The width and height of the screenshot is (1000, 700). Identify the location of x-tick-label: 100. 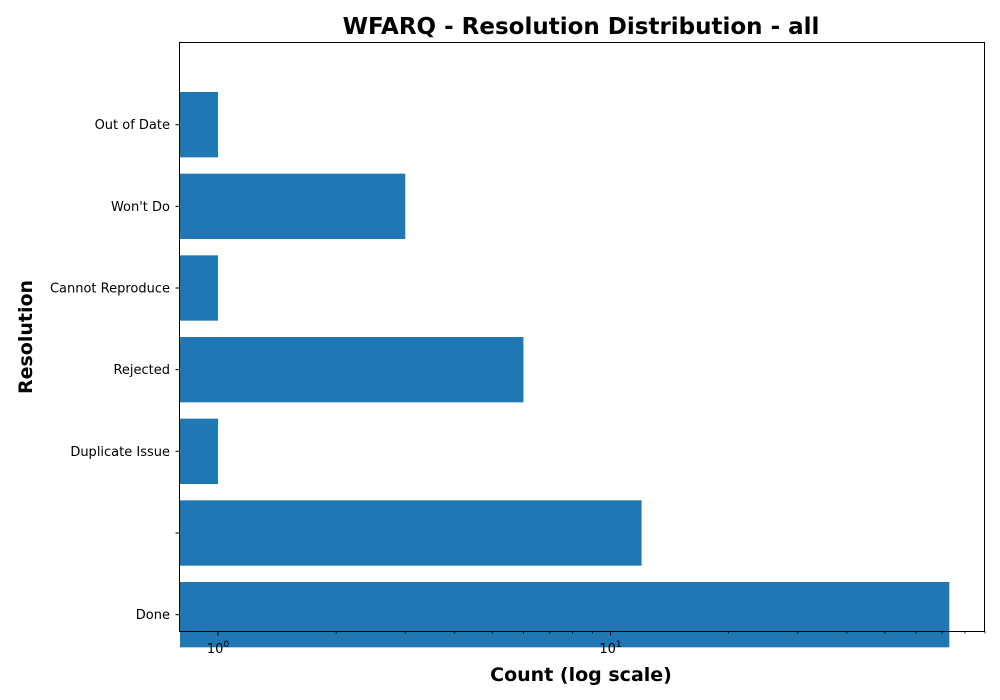
(218, 648).